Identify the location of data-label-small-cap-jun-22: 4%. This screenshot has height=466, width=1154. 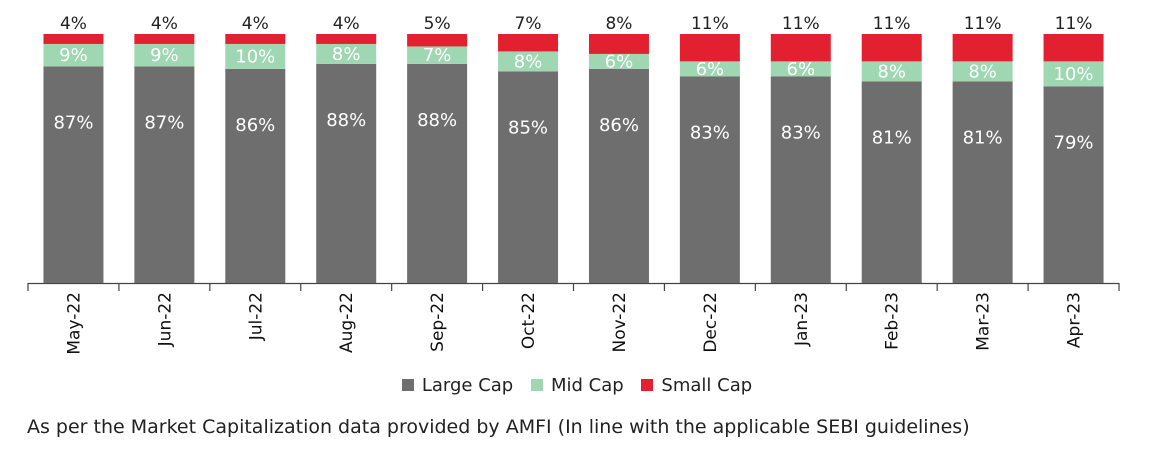
(164, 24).